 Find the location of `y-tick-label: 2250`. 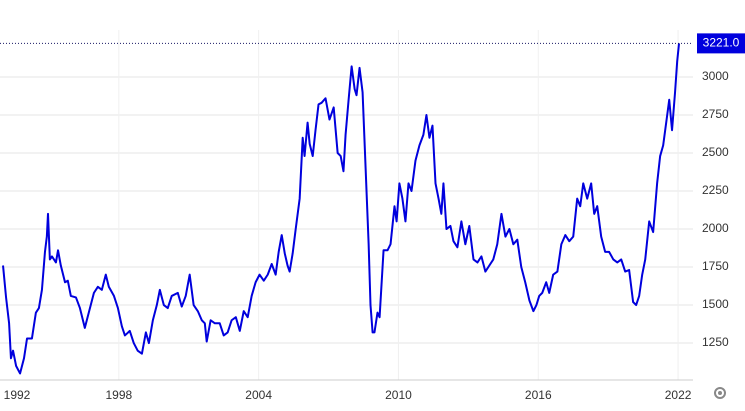

y-tick-label: 2250 is located at coordinates (715, 190).